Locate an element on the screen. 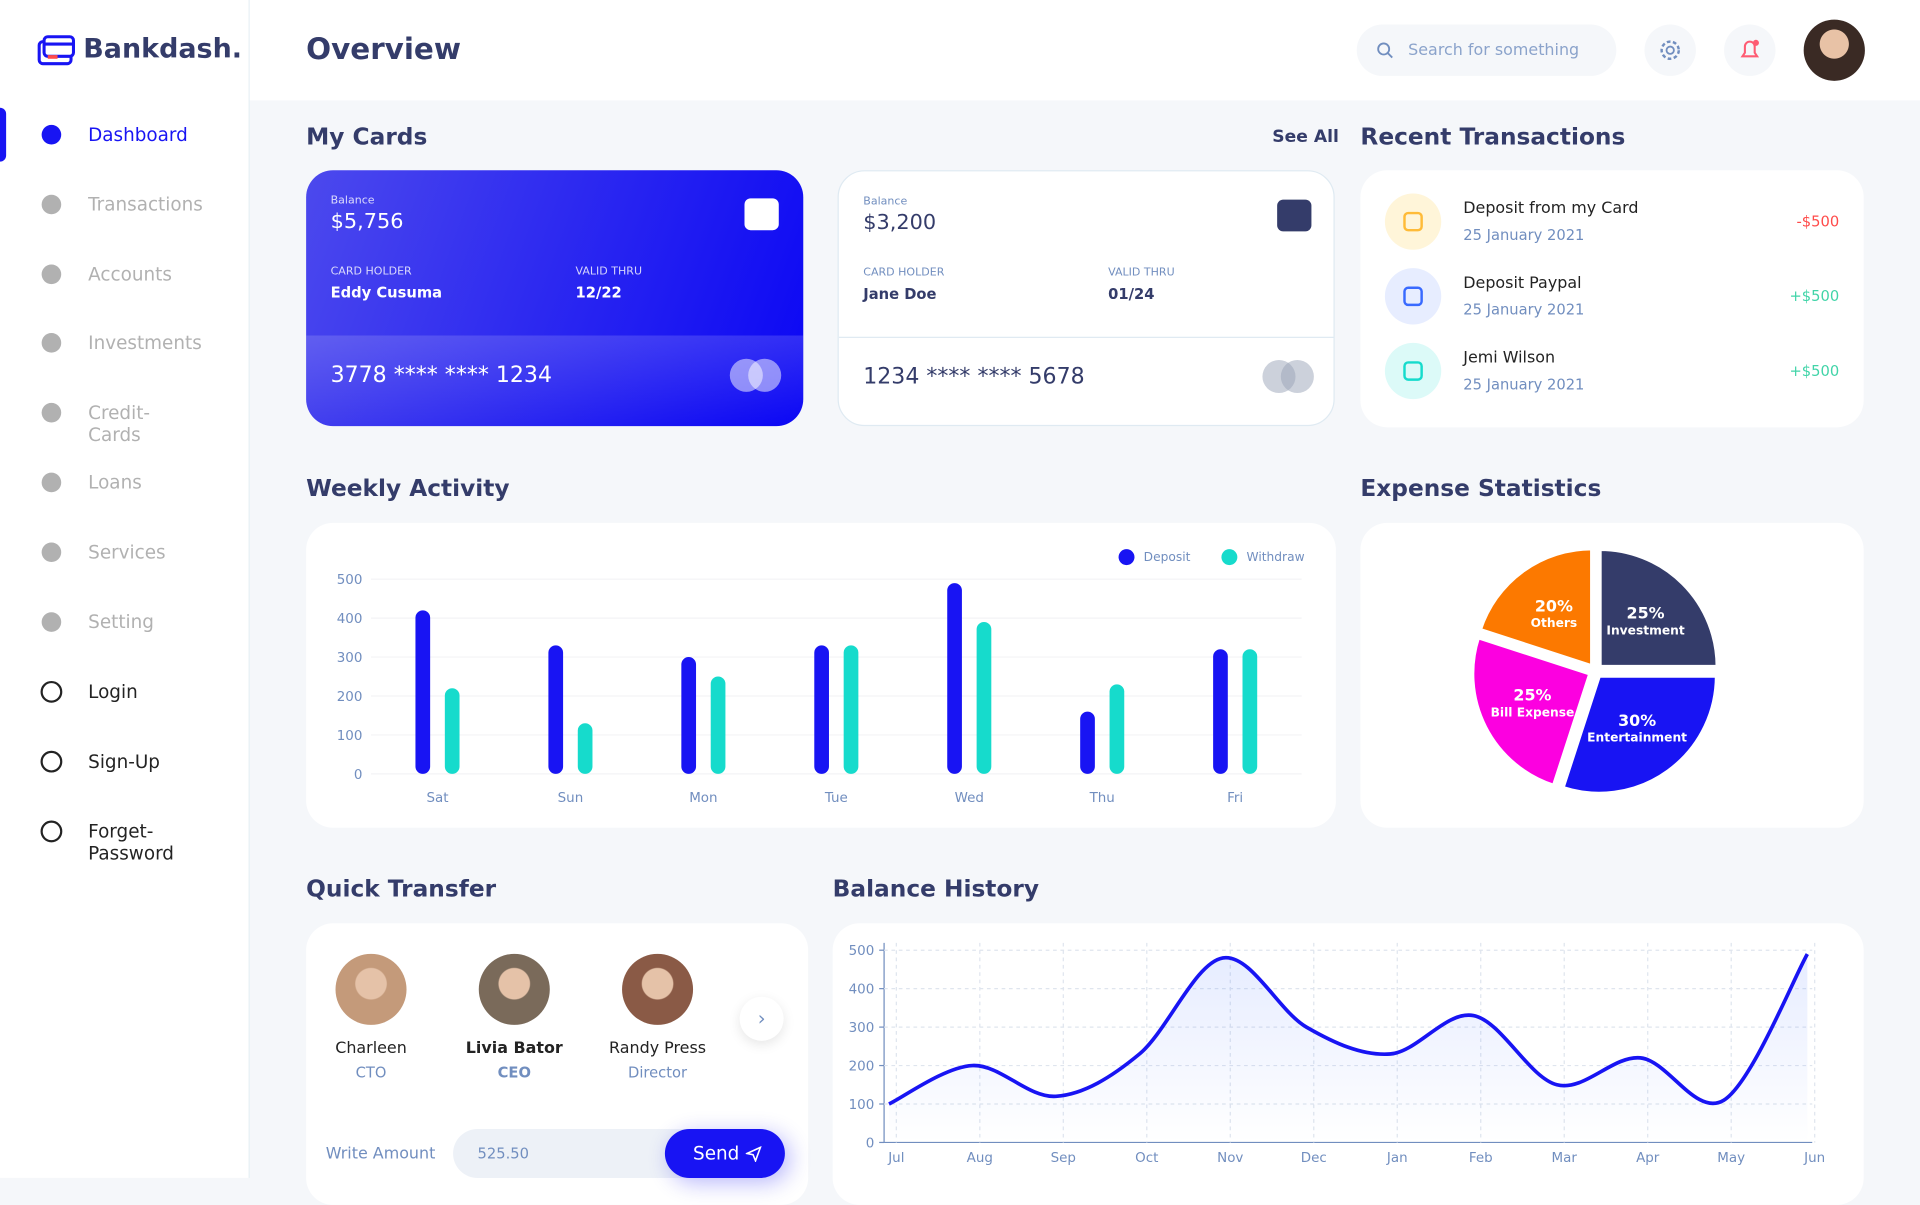 This screenshot has height=1205, width=1920. notifications-button is located at coordinates (1750, 50).